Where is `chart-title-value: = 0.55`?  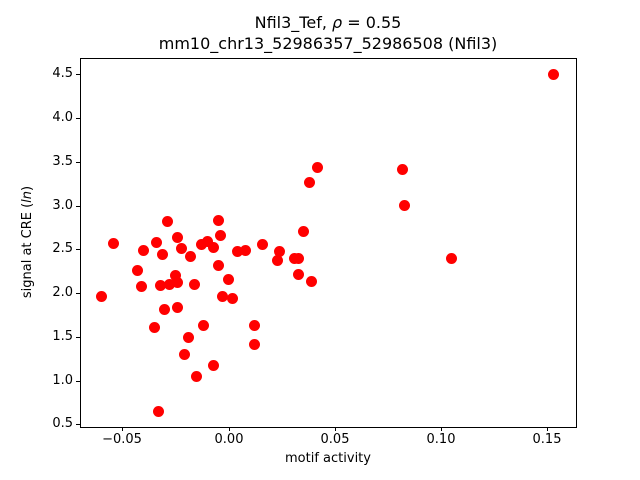 chart-title-value: = 0.55 is located at coordinates (372, 22).